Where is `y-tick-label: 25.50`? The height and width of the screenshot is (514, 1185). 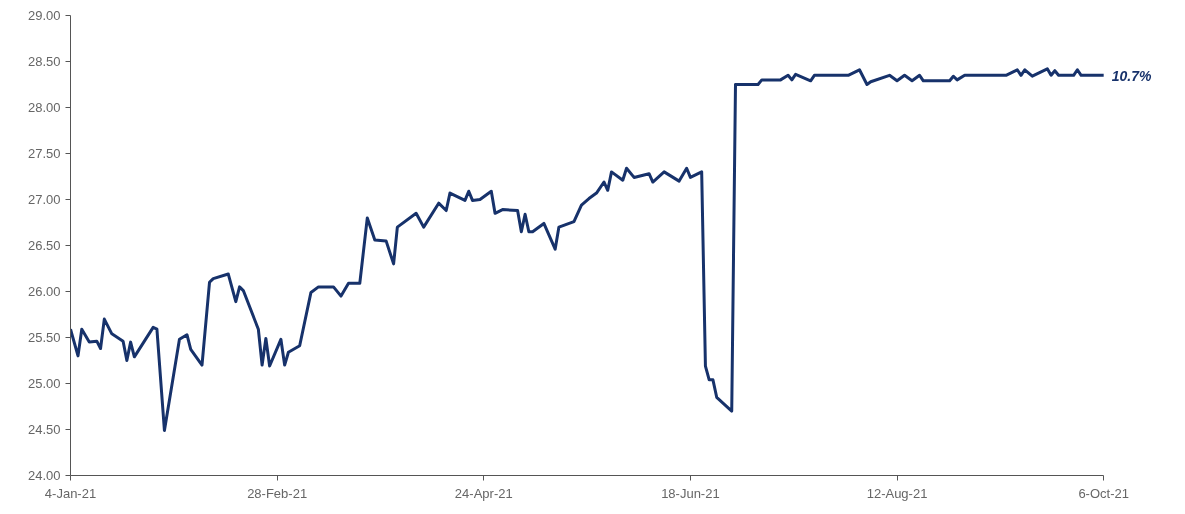 y-tick-label: 25.50 is located at coordinates (44, 337).